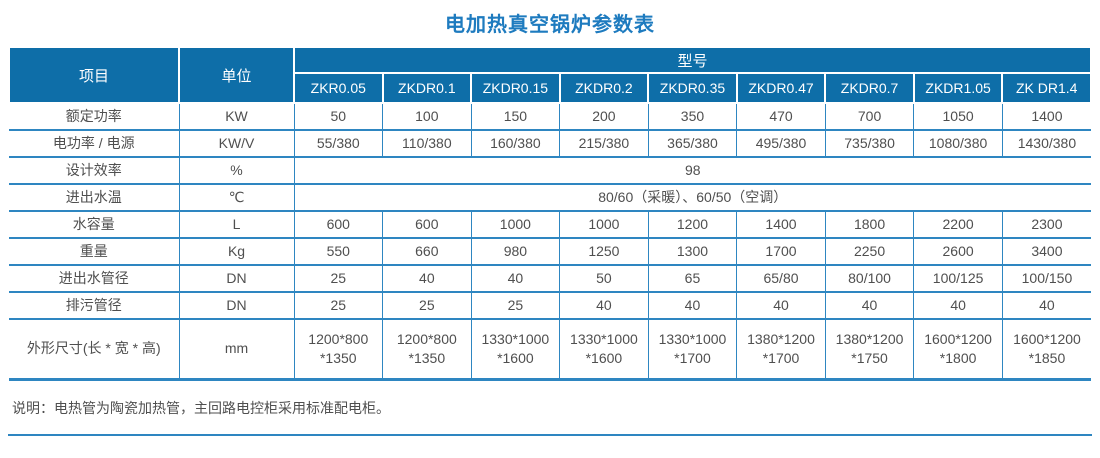 Image resolution: width=1100 pixels, height=458 pixels. I want to click on row-value: 1430/380, so click(1046, 143).